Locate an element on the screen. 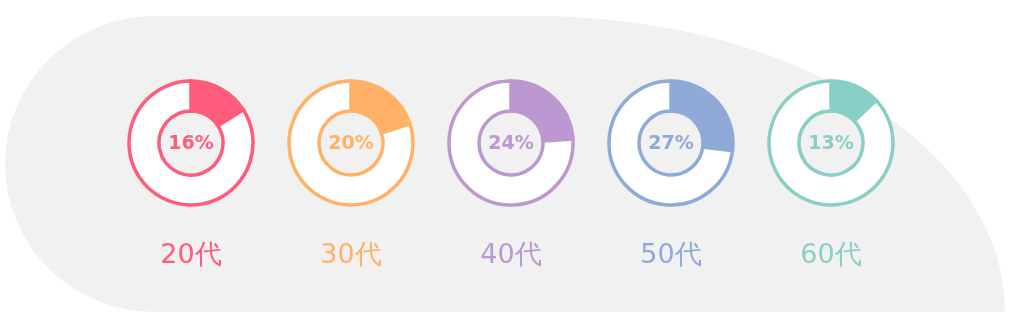 Image resolution: width=1009 pixels, height=330 pixels. text: 50代 is located at coordinates (671, 253).